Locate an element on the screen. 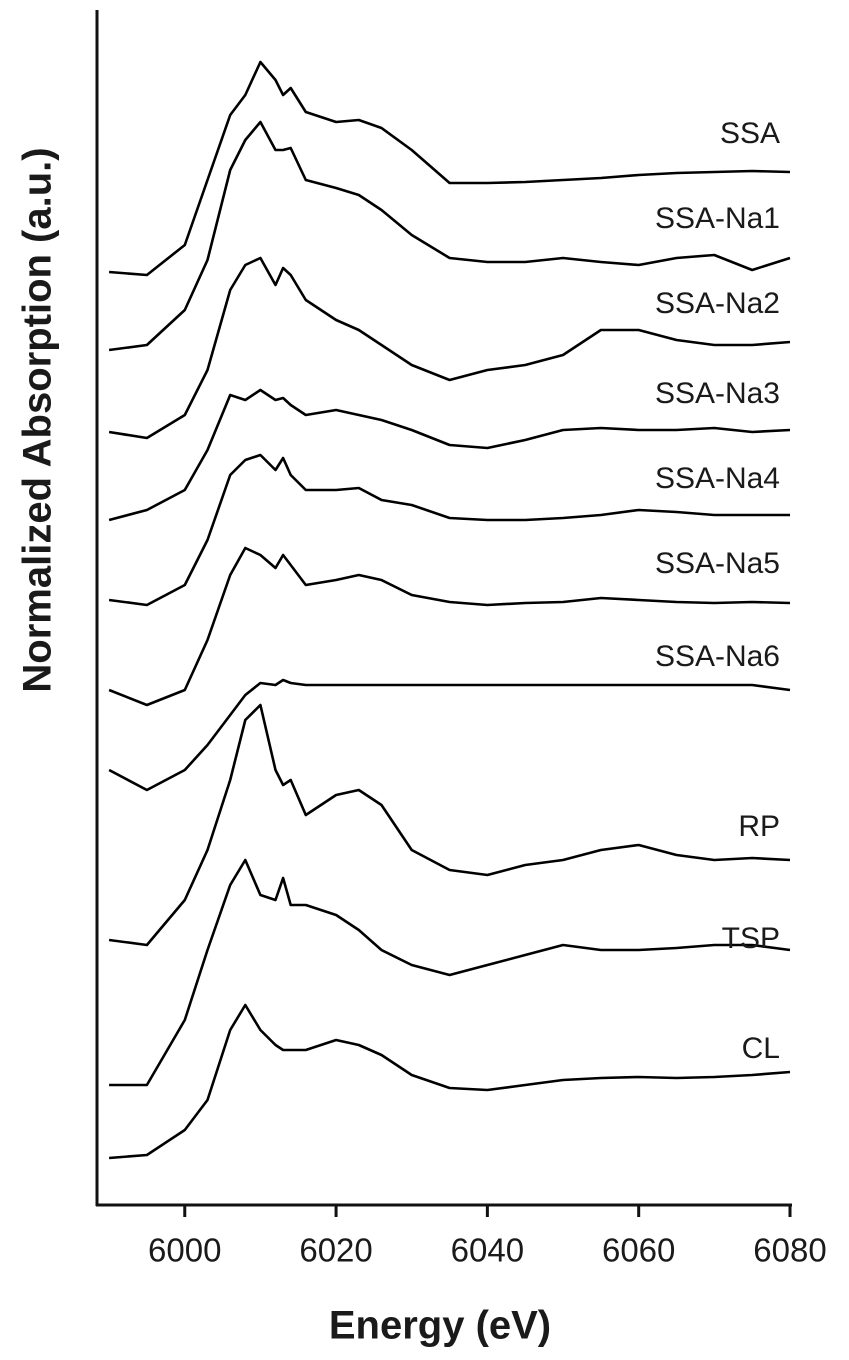 This screenshot has width=849, height=1360. x-tick-label: 6000 is located at coordinates (184, 1250).